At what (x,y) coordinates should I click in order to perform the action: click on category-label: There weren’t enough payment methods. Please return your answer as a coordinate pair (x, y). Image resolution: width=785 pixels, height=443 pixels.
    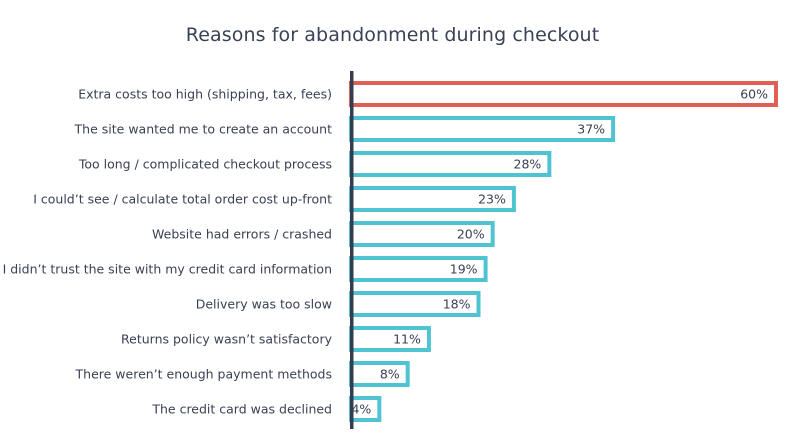
    Looking at the image, I should click on (203, 374).